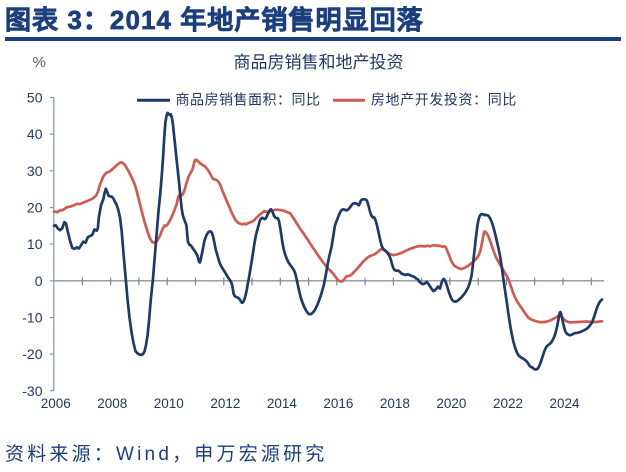 Image resolution: width=626 pixels, height=472 pixels. I want to click on svg-text: 2008, so click(112, 403).